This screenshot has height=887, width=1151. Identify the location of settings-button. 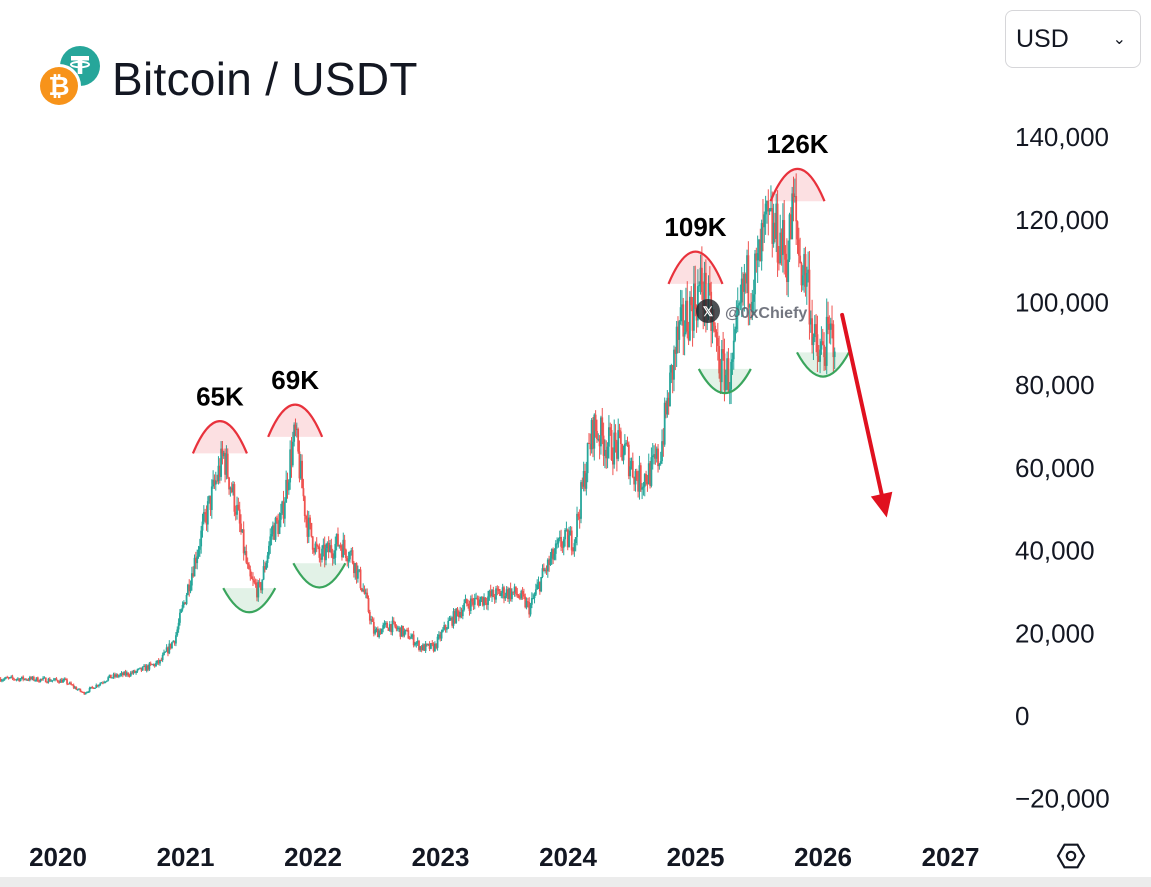
(1071, 856).